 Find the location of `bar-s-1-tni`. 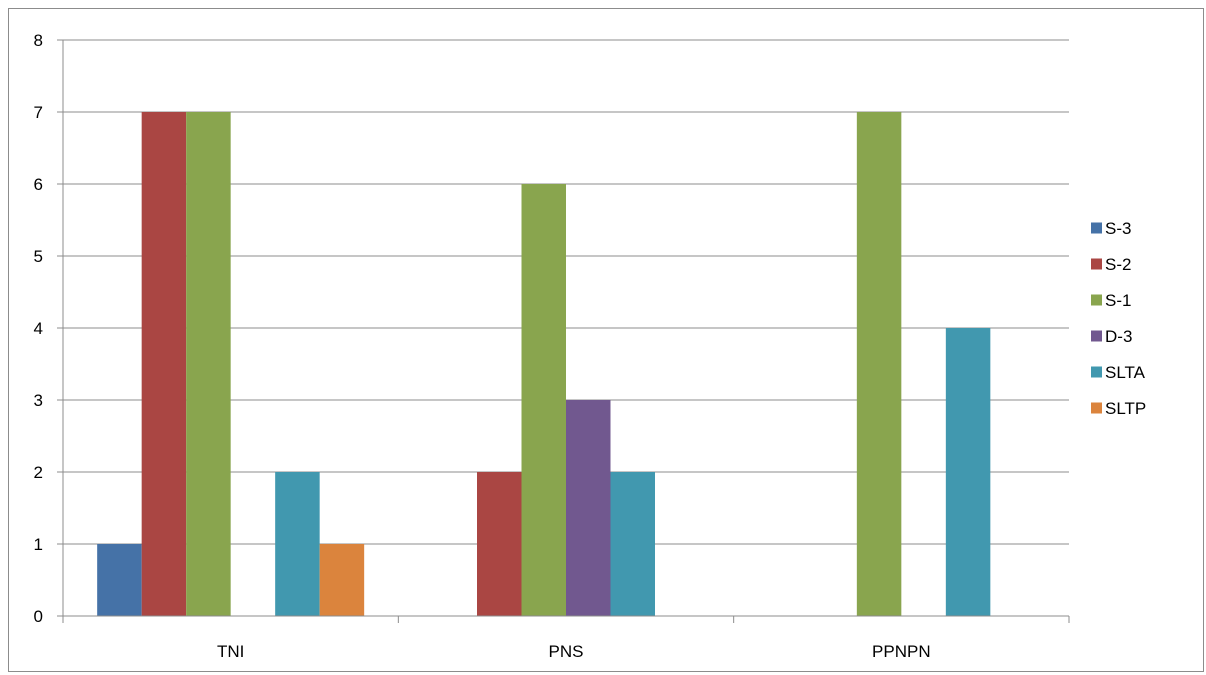

bar-s-1-tni is located at coordinates (208, 364).